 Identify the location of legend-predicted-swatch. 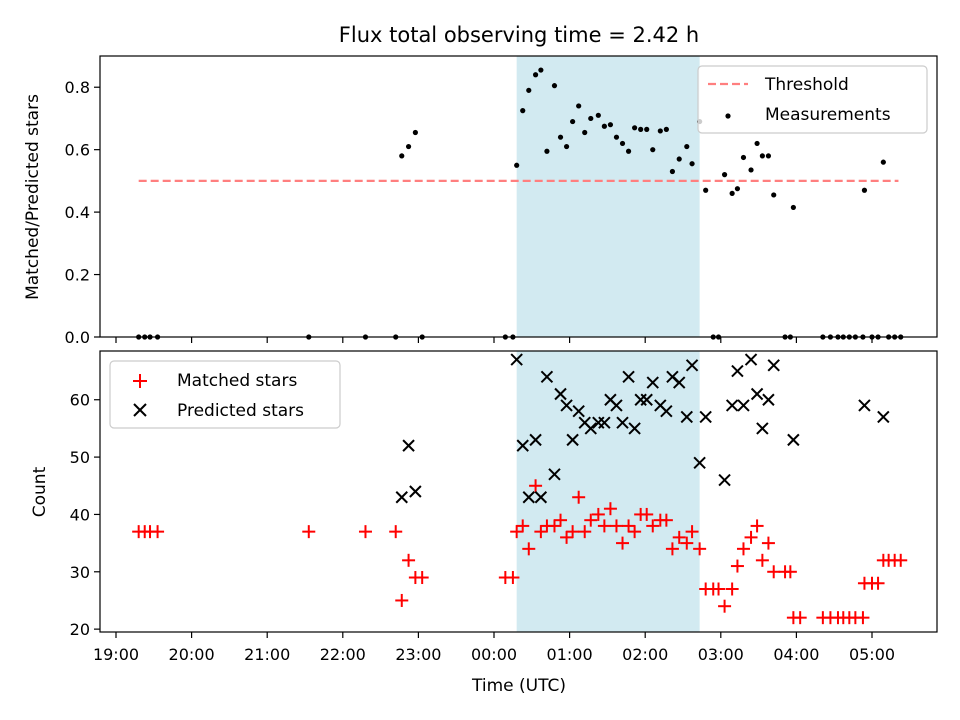
(140, 410).